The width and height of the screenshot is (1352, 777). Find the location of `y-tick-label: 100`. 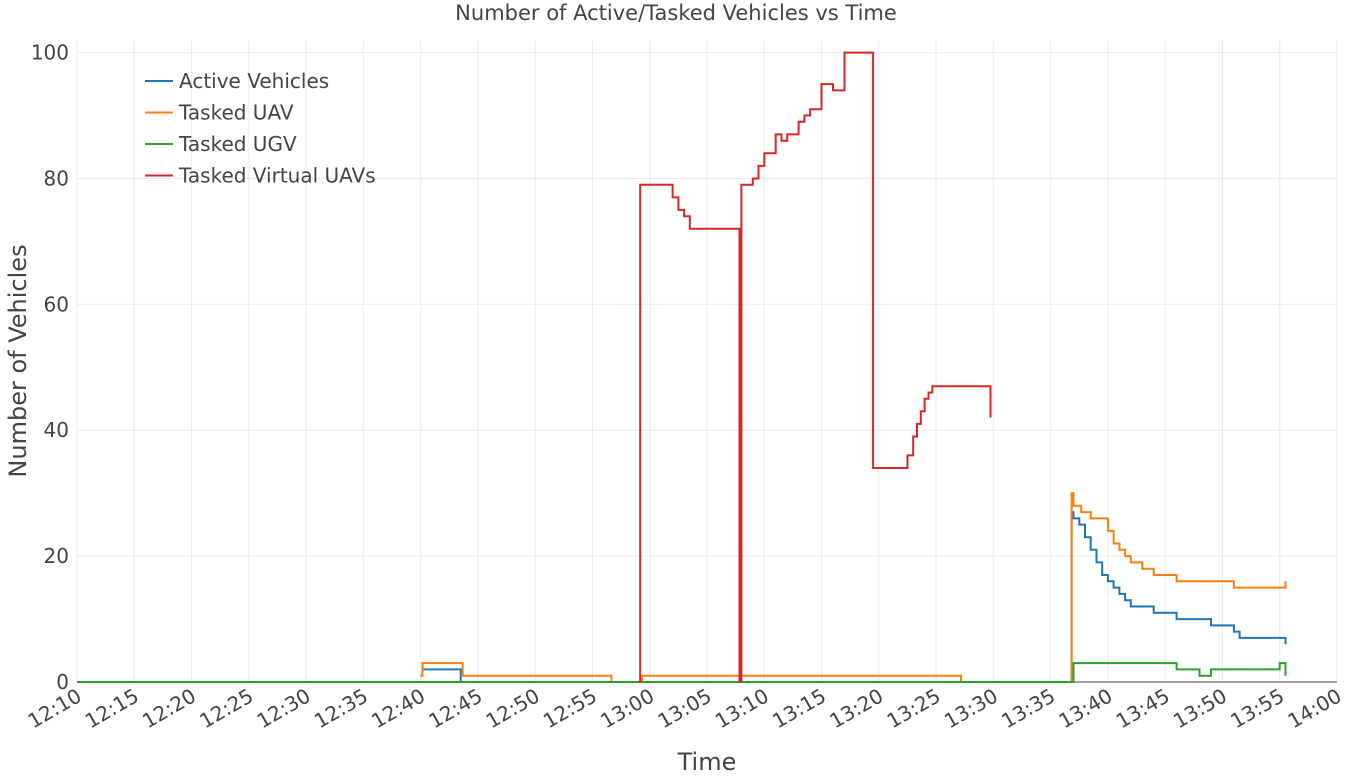

y-tick-label: 100 is located at coordinates (50, 53).